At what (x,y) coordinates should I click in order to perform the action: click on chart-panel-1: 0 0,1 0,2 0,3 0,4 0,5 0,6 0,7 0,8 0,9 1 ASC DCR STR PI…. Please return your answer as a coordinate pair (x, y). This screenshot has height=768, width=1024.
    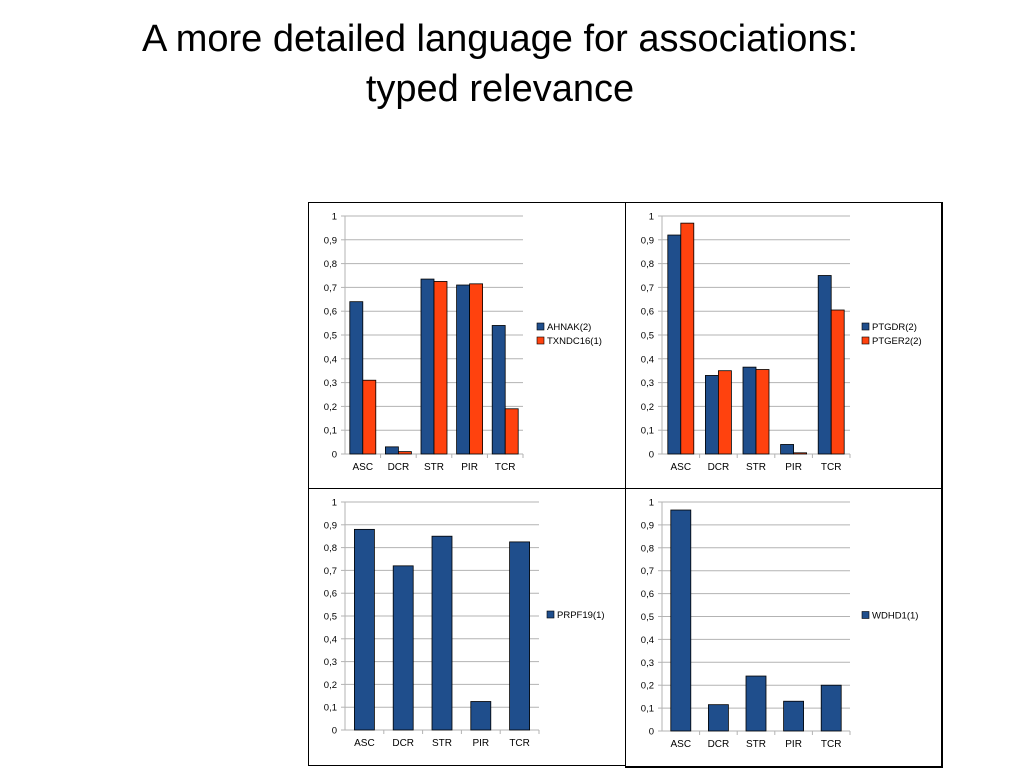
    Looking at the image, I should click on (467, 345).